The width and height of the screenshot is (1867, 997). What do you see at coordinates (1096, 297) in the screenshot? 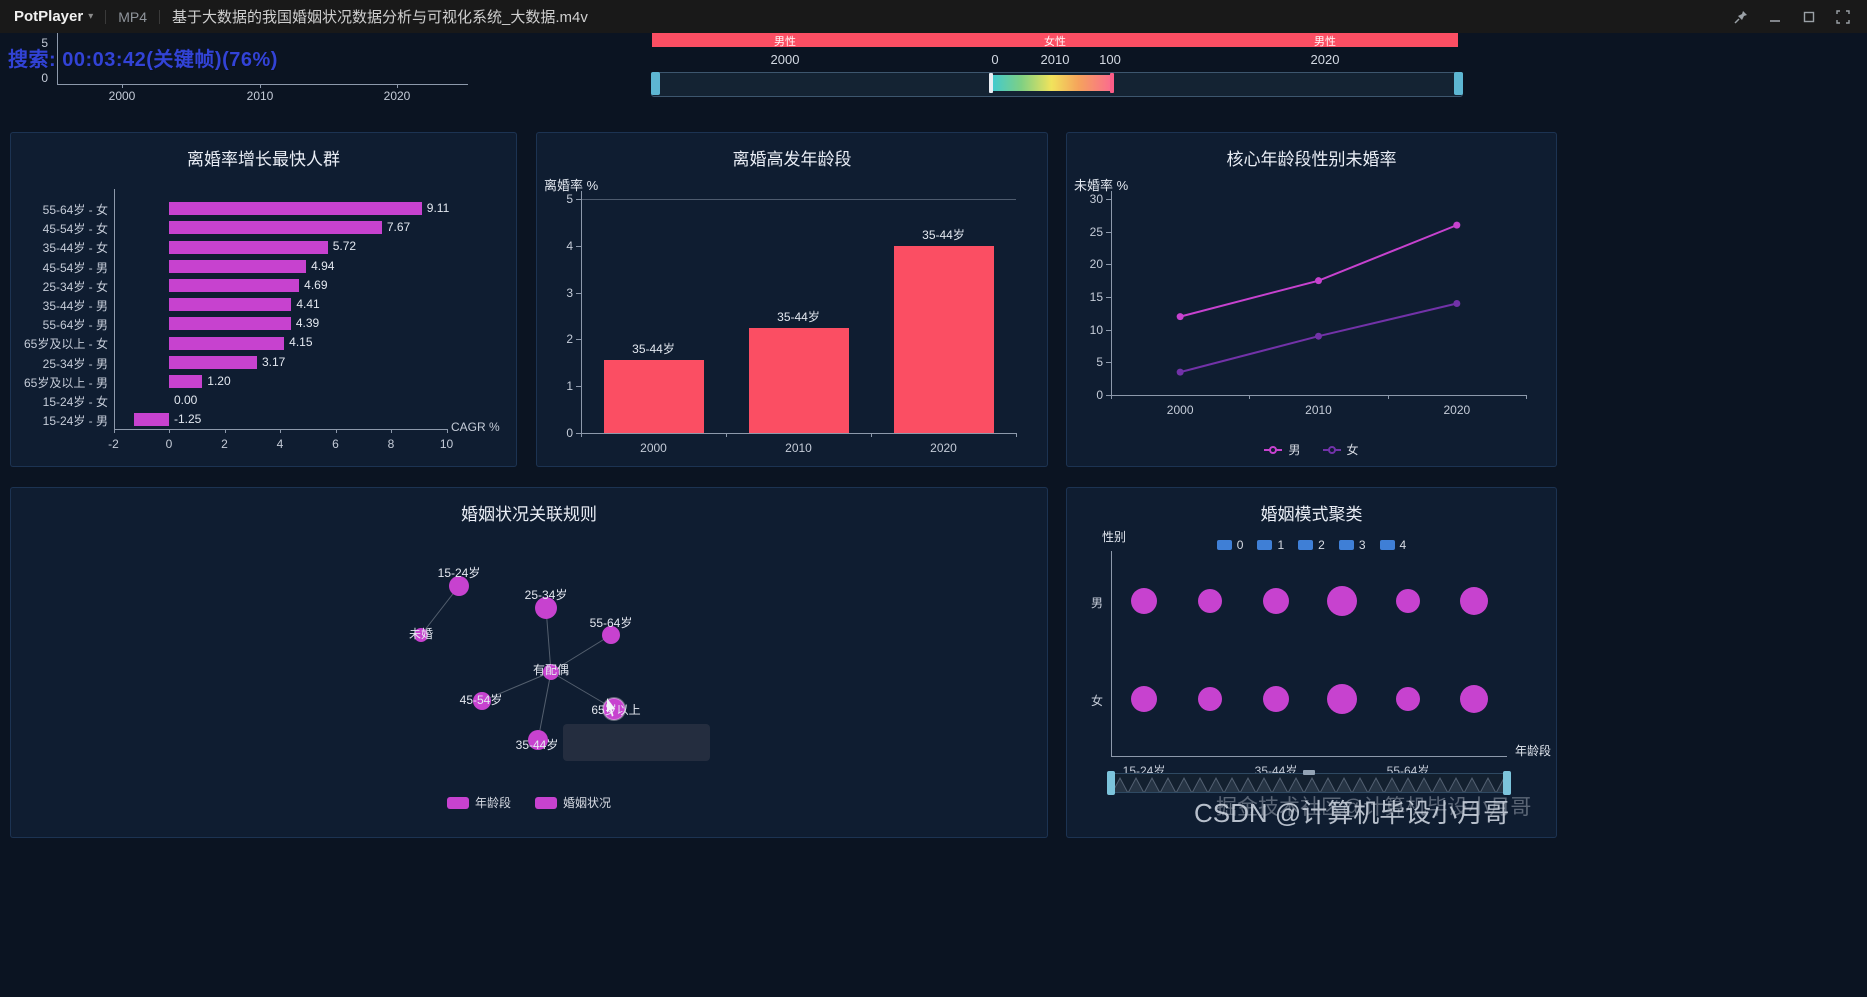
I see `y-tick: 15` at bounding box center [1096, 297].